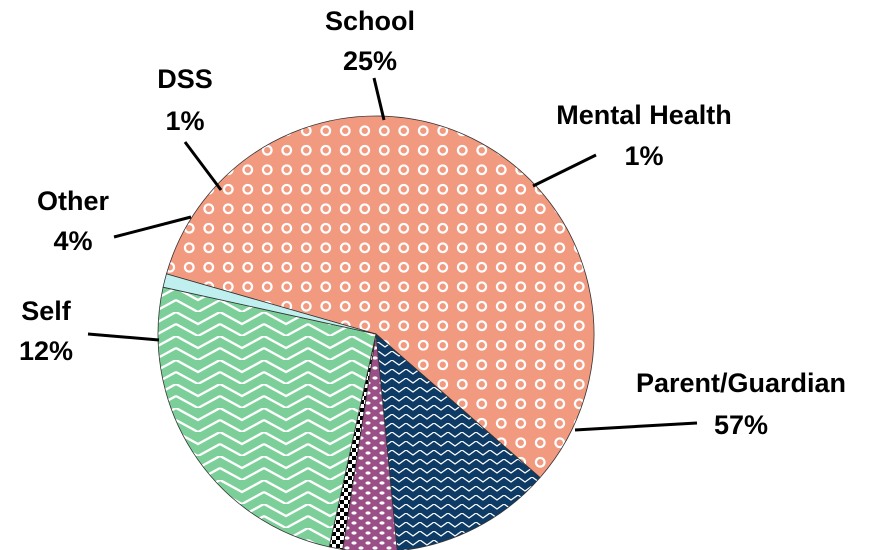  Describe the element at coordinates (370, 61) in the screenshot. I see `slice-percent-school: 25%` at that location.